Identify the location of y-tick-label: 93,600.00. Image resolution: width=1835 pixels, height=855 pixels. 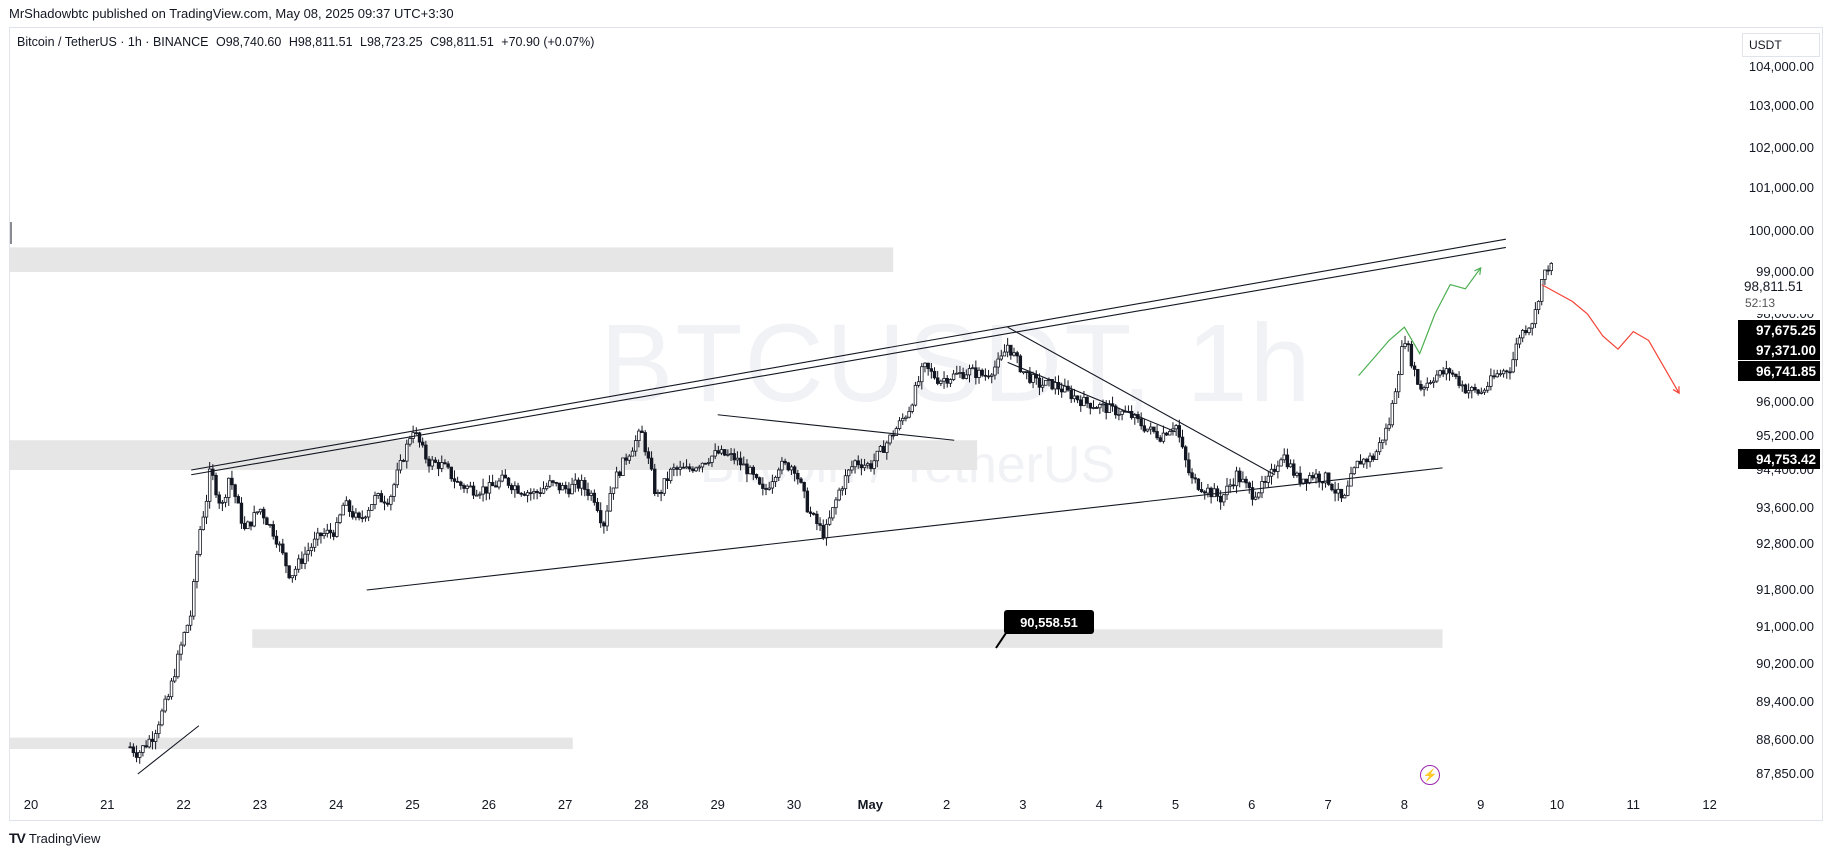
(1785, 507).